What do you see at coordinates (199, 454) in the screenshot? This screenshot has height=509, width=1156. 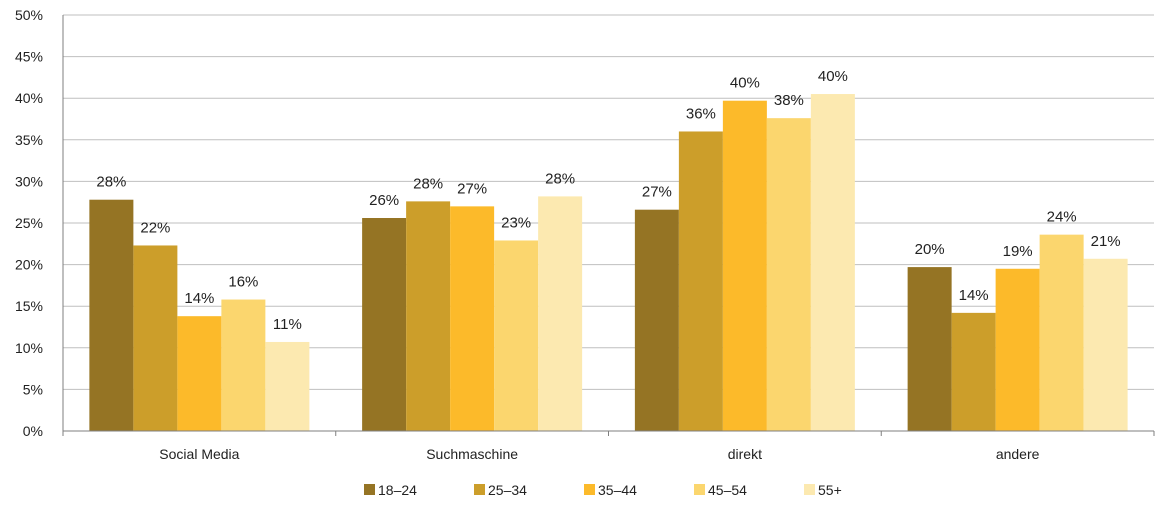 I see `x-category-label: Social Media` at bounding box center [199, 454].